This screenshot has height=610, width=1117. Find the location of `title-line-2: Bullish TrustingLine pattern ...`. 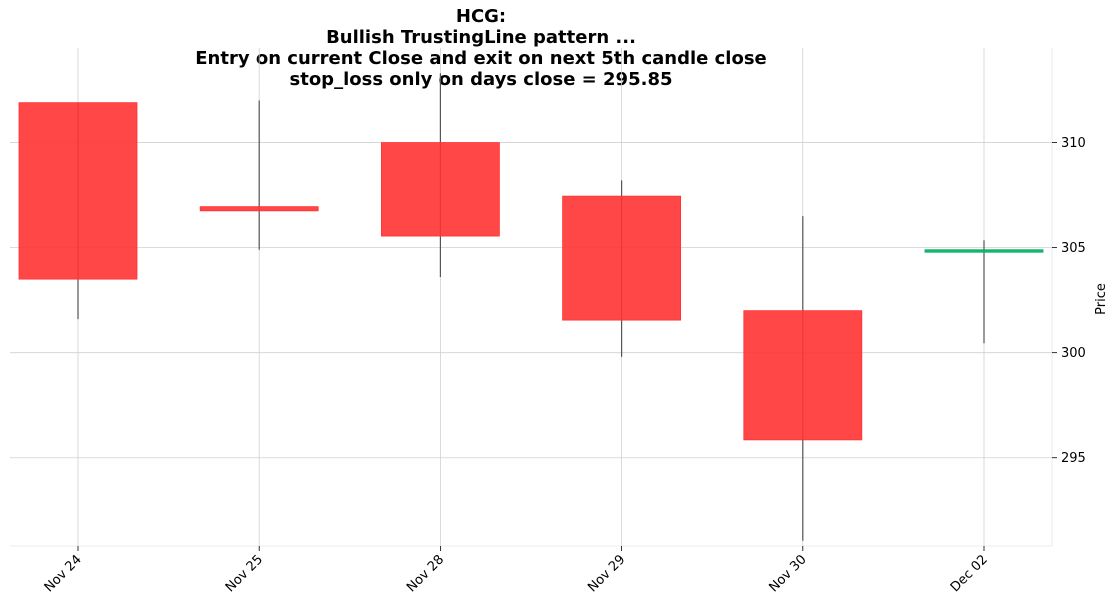

title-line-2: Bullish TrustingLine pattern ... is located at coordinates (481, 37).